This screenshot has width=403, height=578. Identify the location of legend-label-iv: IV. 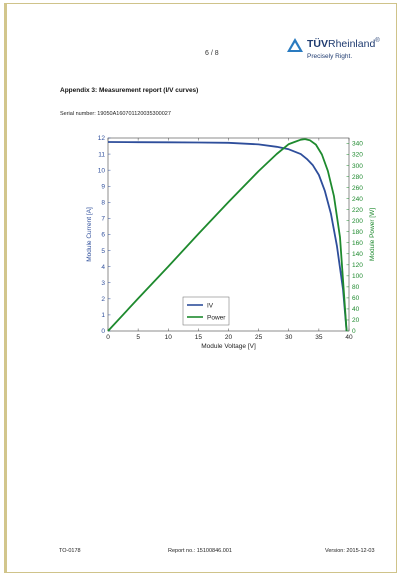
(210, 305).